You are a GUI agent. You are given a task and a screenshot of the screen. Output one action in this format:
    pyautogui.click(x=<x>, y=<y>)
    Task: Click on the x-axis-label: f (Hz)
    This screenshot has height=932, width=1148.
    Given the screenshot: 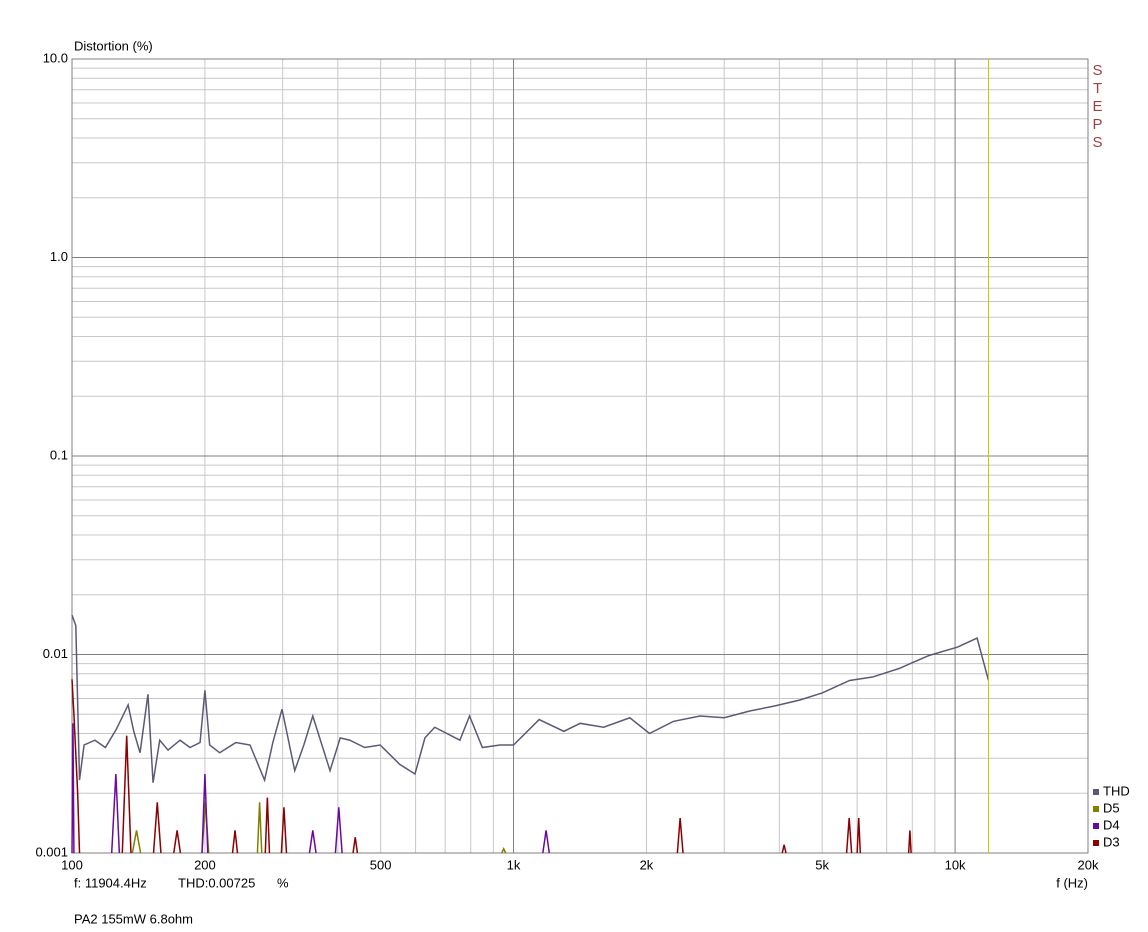 What is the action you would take?
    pyautogui.click(x=1072, y=882)
    